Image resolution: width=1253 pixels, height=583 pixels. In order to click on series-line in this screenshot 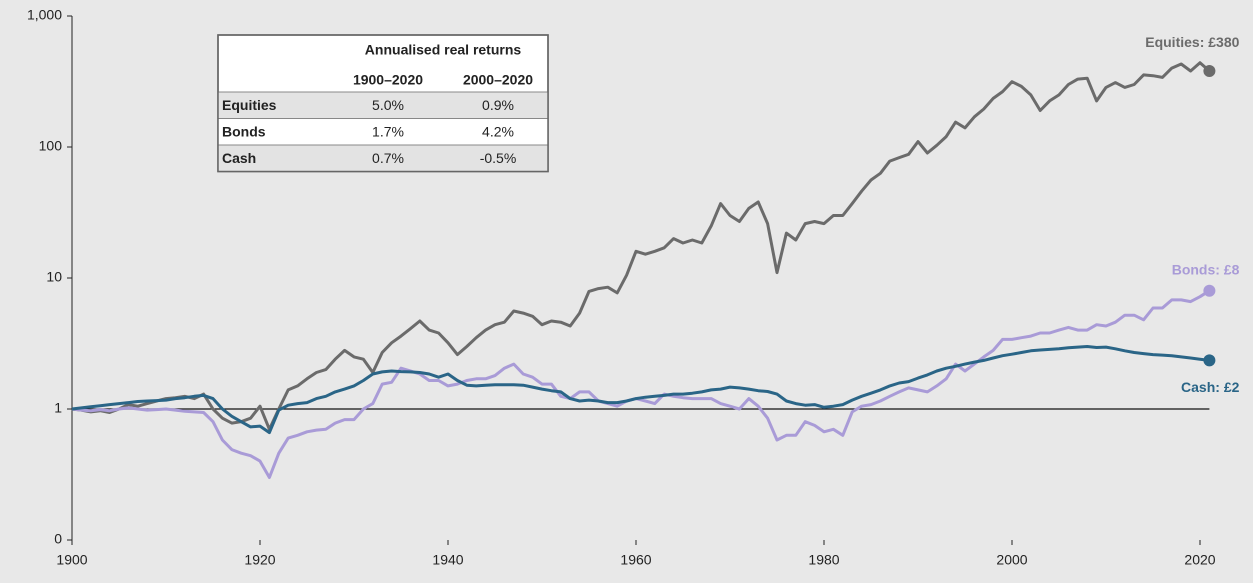, I will do `click(640, 390)`.